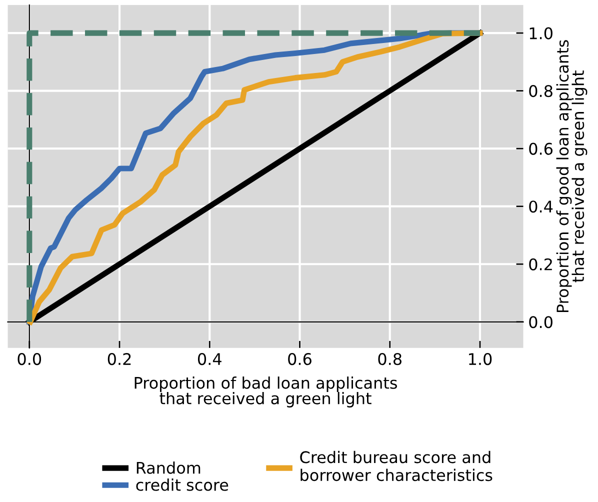 The width and height of the screenshot is (598, 502). Describe the element at coordinates (119, 359) in the screenshot. I see `x-tick-label: 0.2` at that location.